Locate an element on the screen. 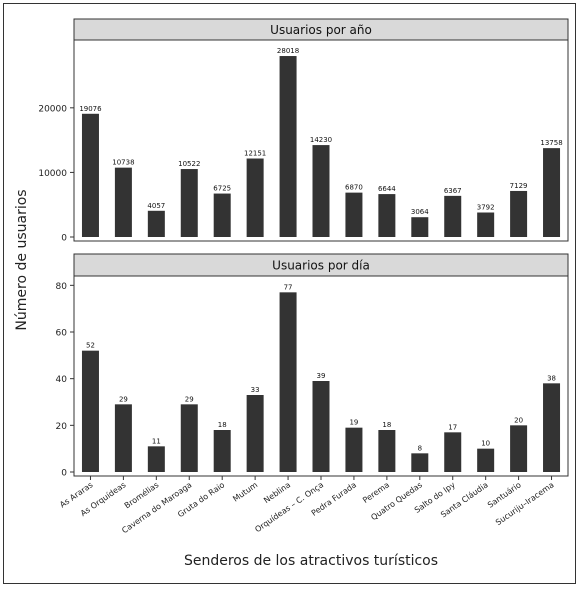 This screenshot has width=580, height=594. y-tick-label: 20000 is located at coordinates (52, 109).